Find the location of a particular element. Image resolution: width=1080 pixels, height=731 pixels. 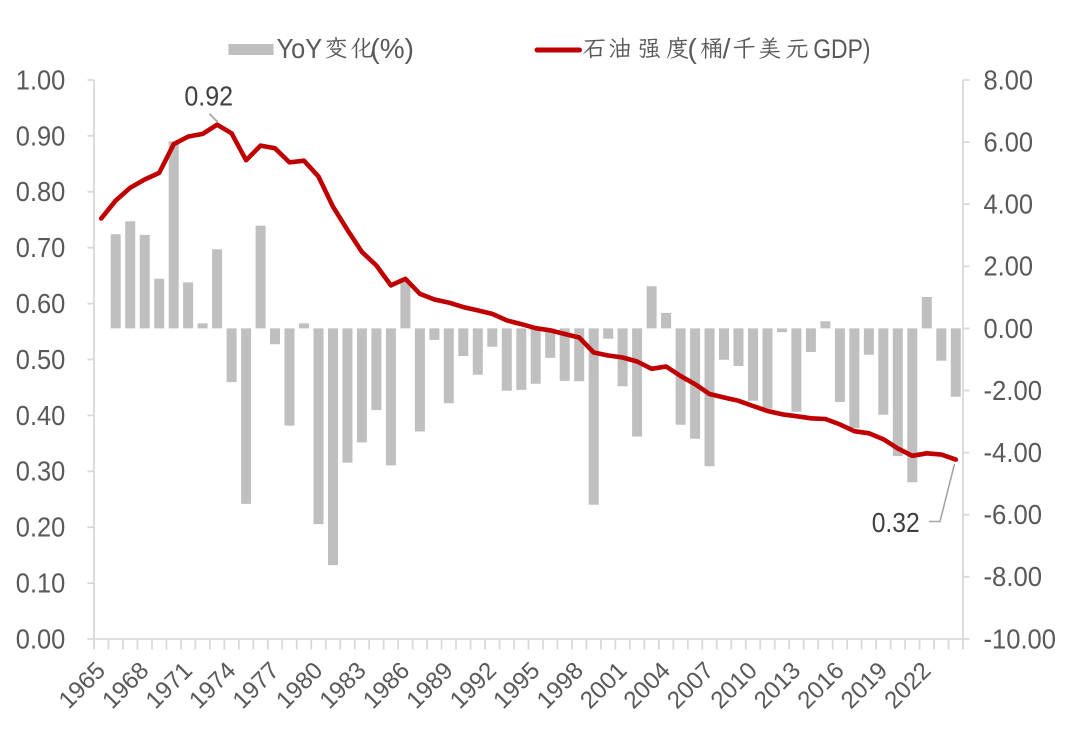

svg-text: 0.10 is located at coordinates (41, 583).